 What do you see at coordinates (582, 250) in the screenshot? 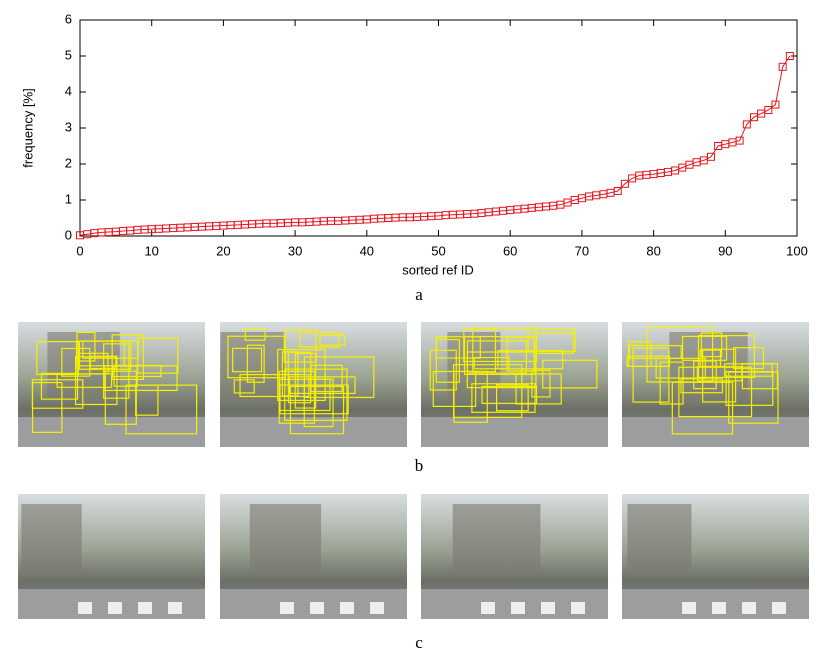
I see `x-tick-label: 70` at bounding box center [582, 250].